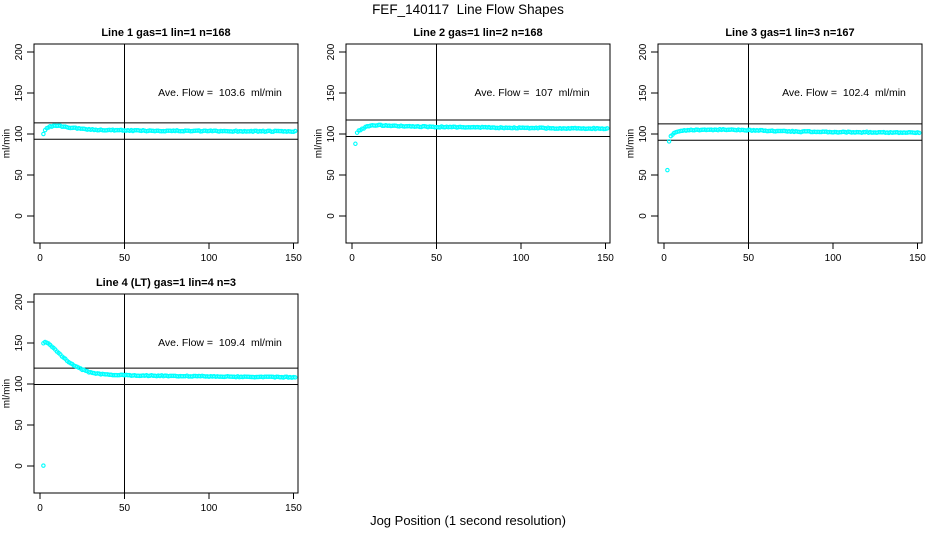  What do you see at coordinates (790, 33) in the screenshot?
I see `panel-title: Line 3 gas=1 lin=3 n=167` at bounding box center [790, 33].